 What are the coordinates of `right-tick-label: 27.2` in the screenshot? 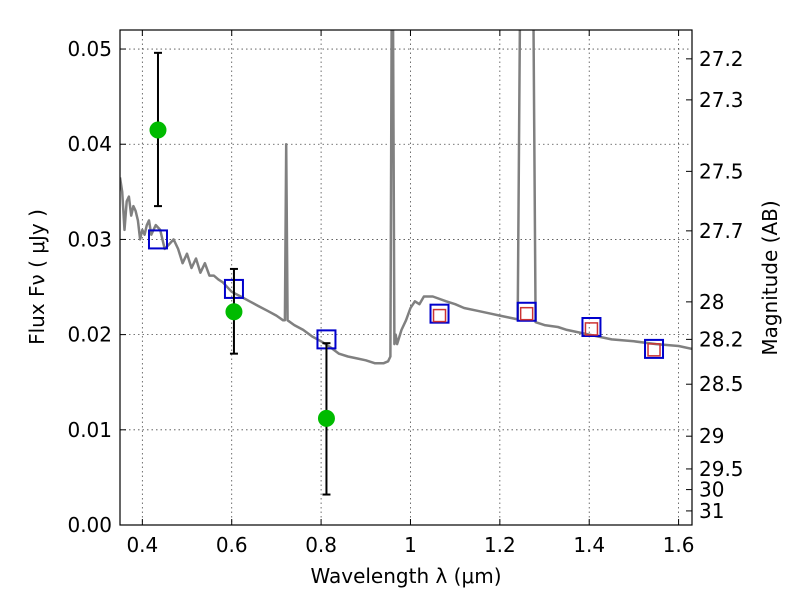 It's located at (721, 59).